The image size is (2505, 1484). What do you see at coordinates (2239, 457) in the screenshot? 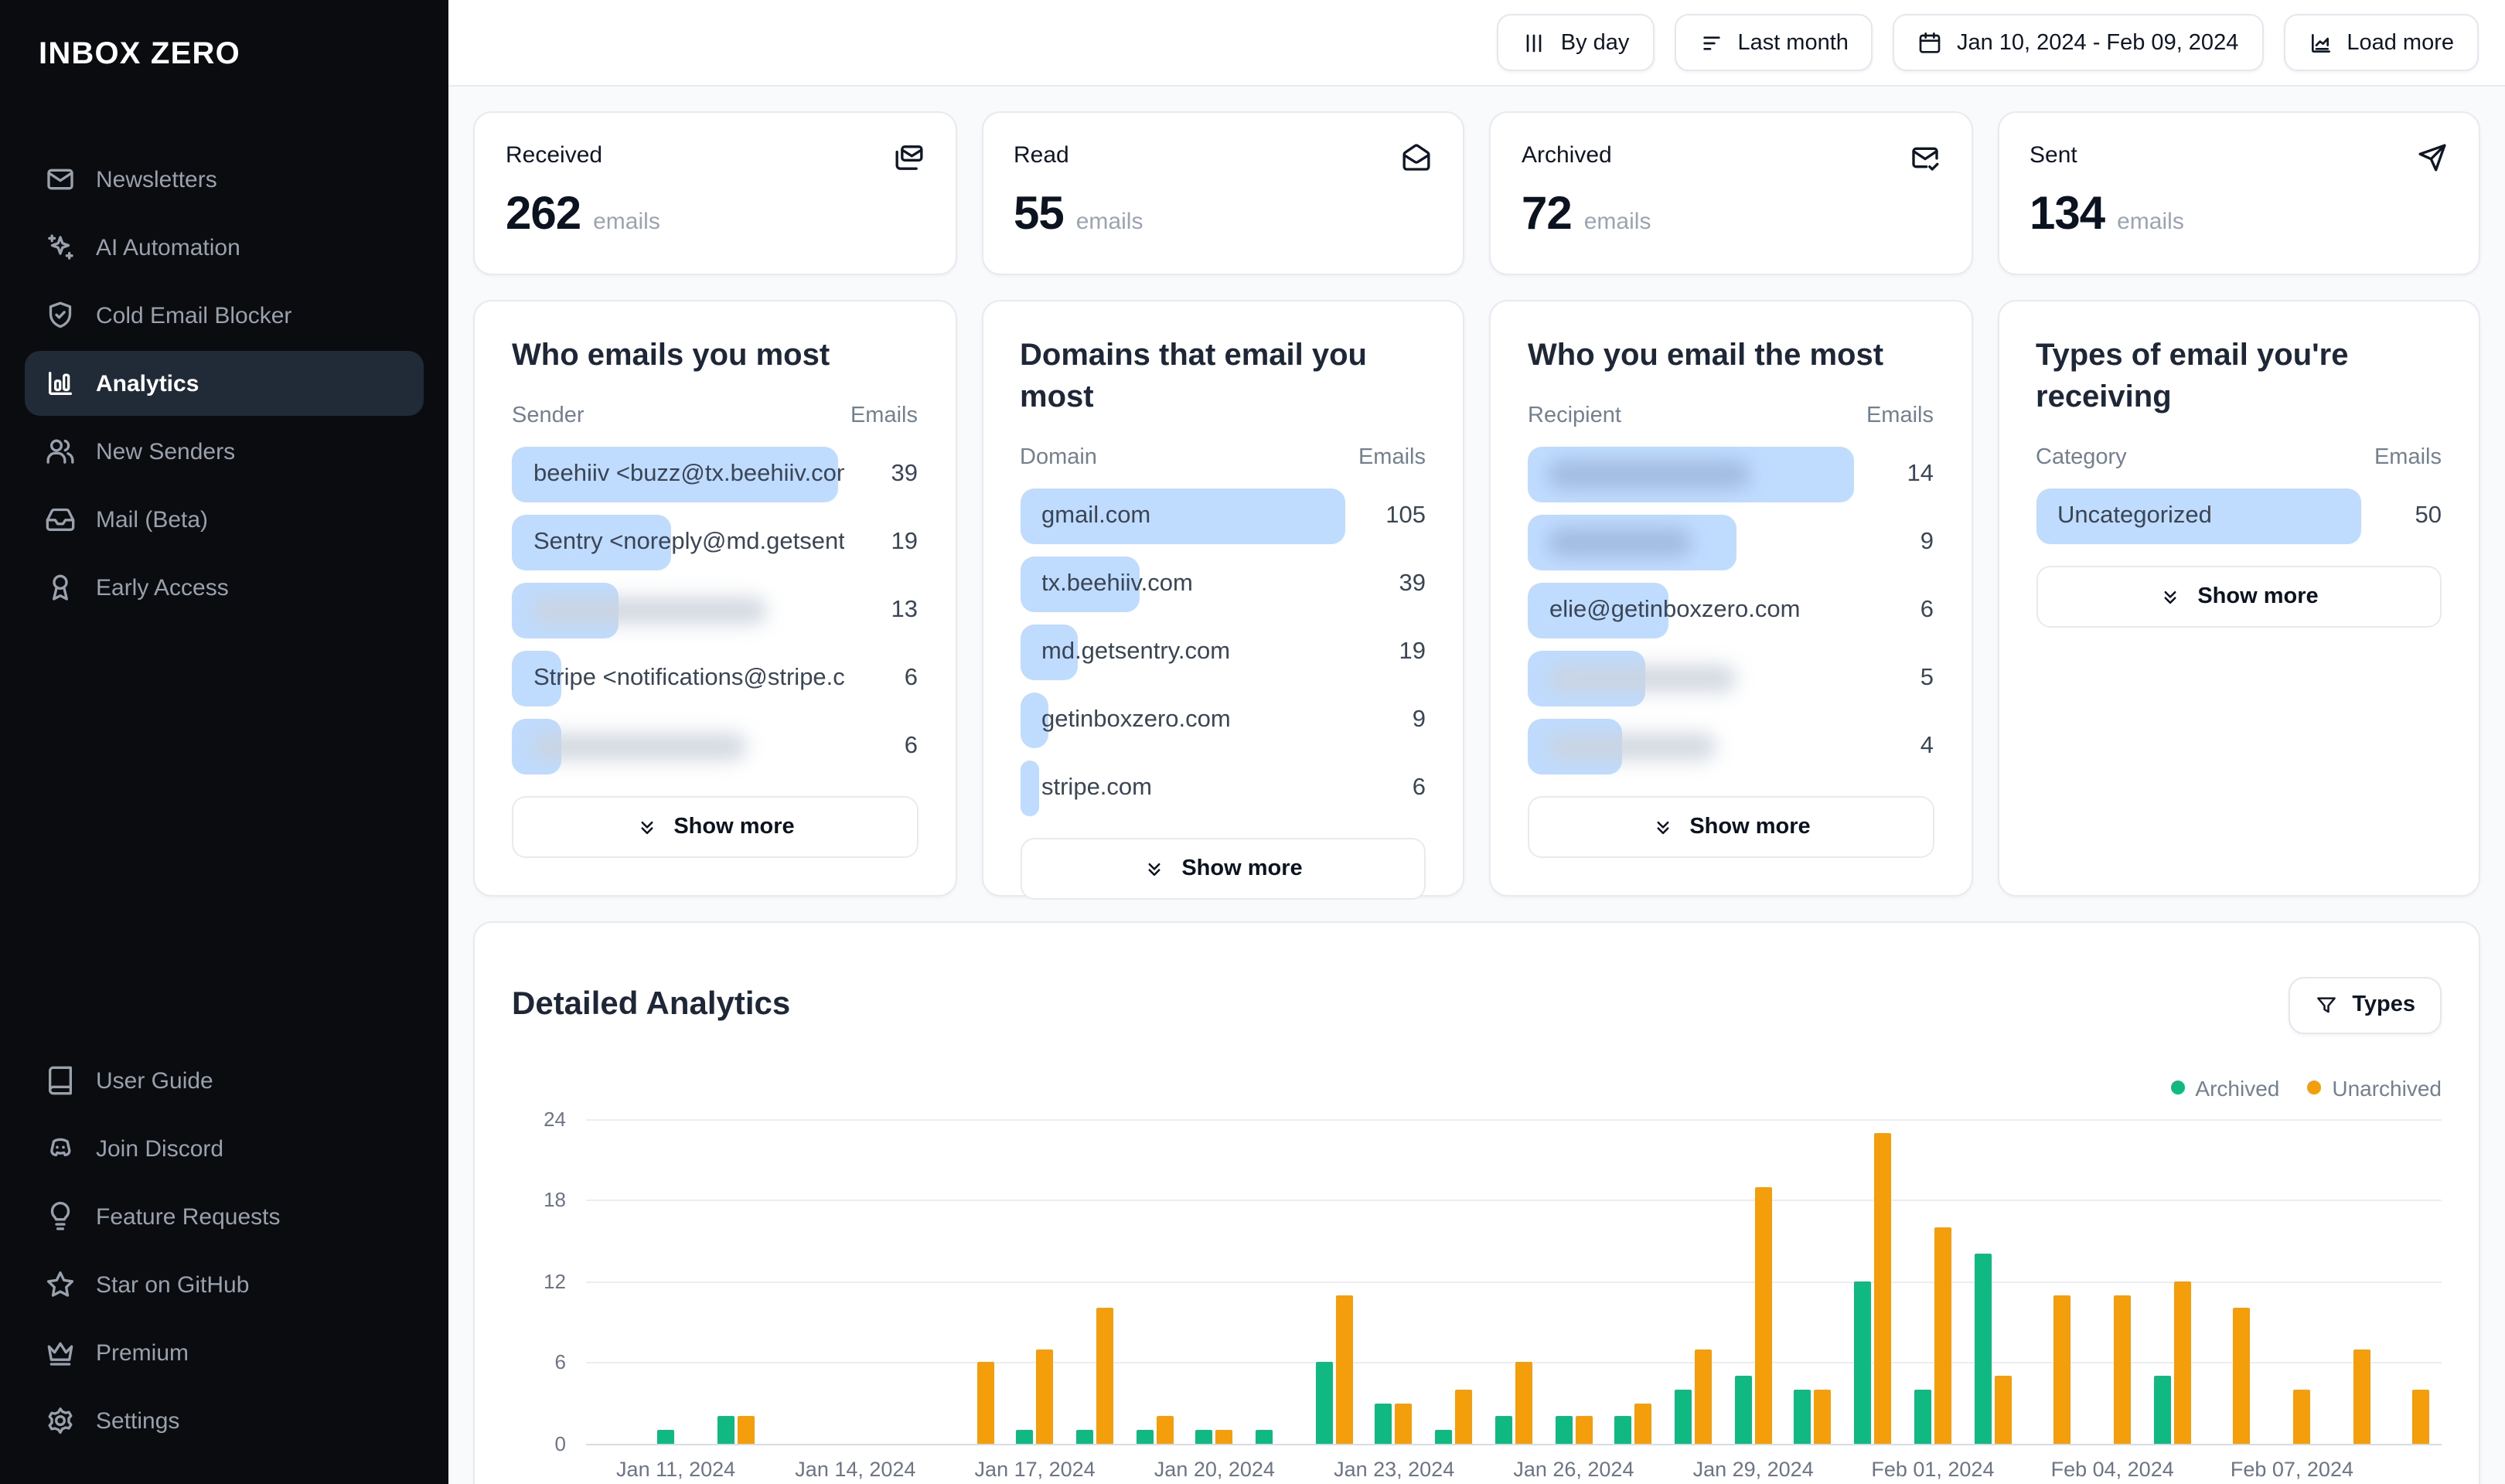
I see `table-header: Category Emails` at bounding box center [2239, 457].